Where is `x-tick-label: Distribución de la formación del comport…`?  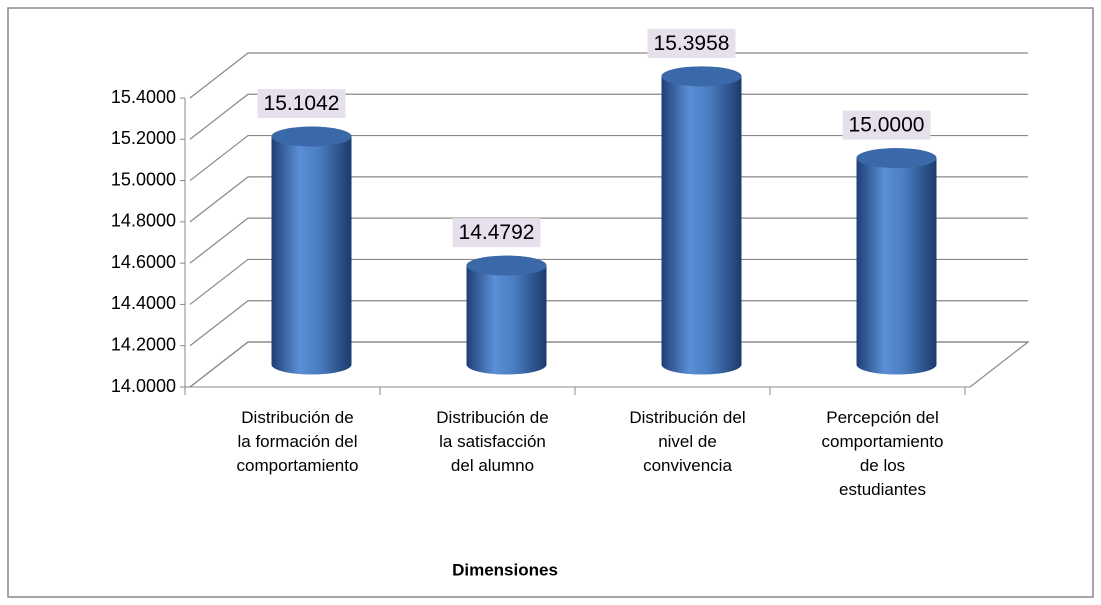
x-tick-label: Distribución de la formación del comport… is located at coordinates (297, 441).